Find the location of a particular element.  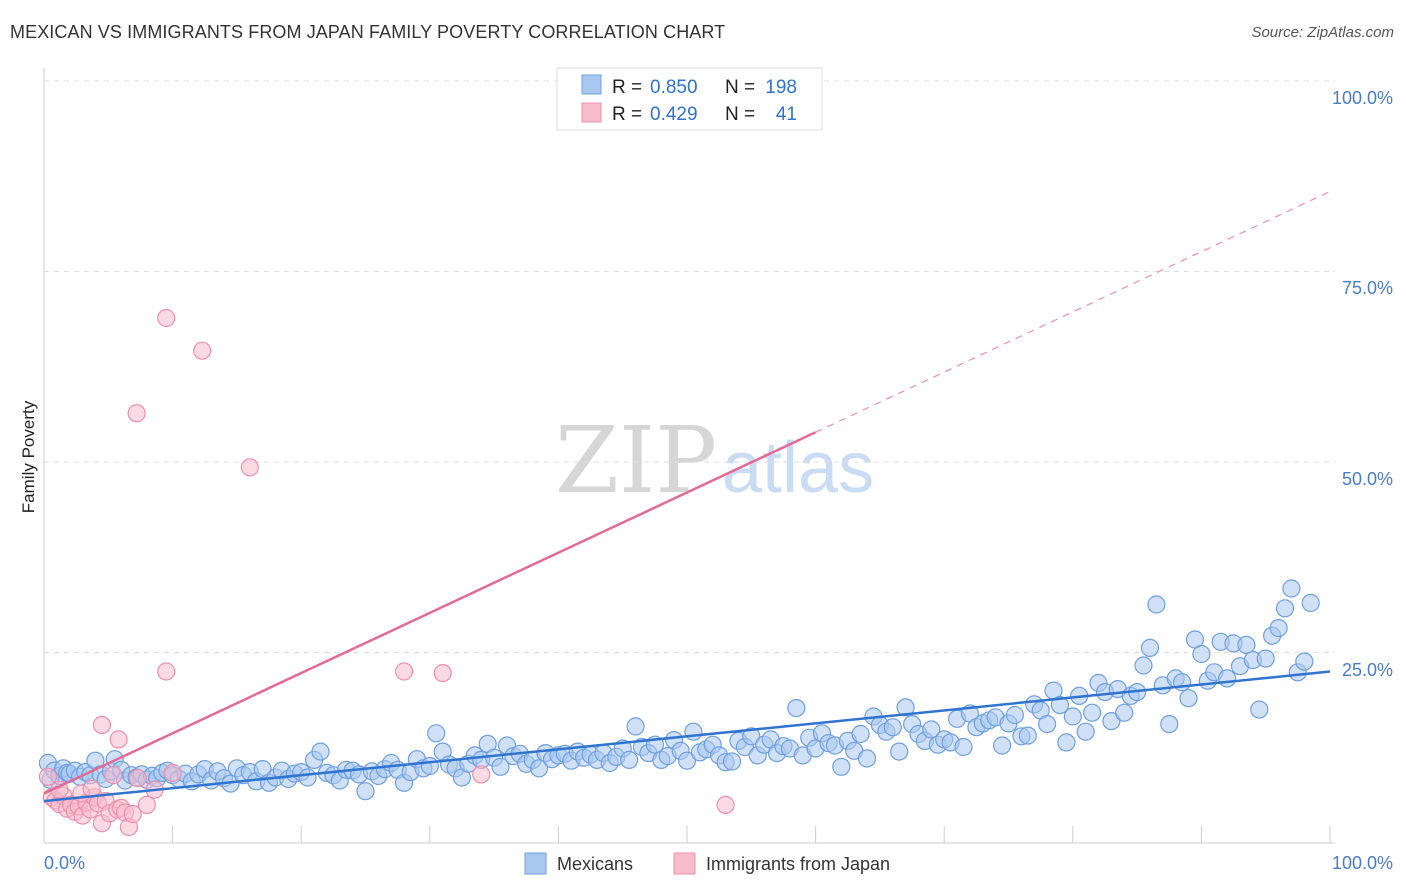

watermark: ZIP atlas is located at coordinates (714, 460).